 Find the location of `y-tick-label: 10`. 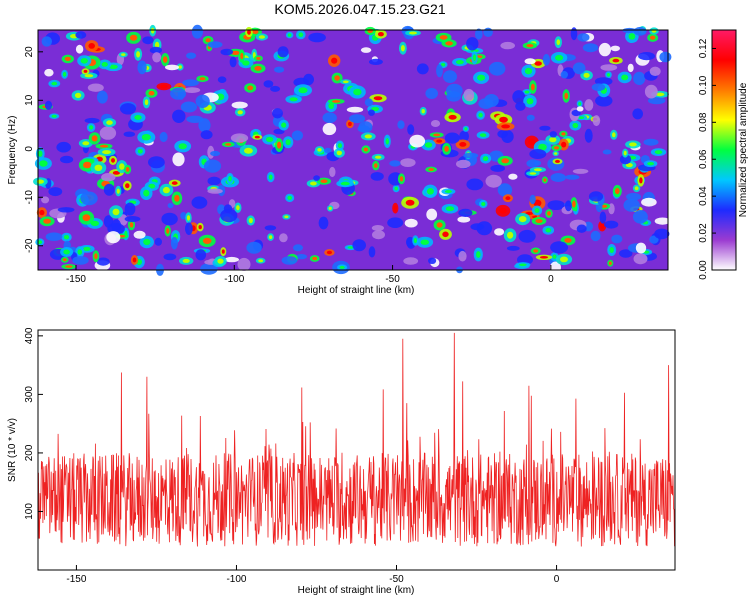

y-tick-label: 10 is located at coordinates (29, 100).